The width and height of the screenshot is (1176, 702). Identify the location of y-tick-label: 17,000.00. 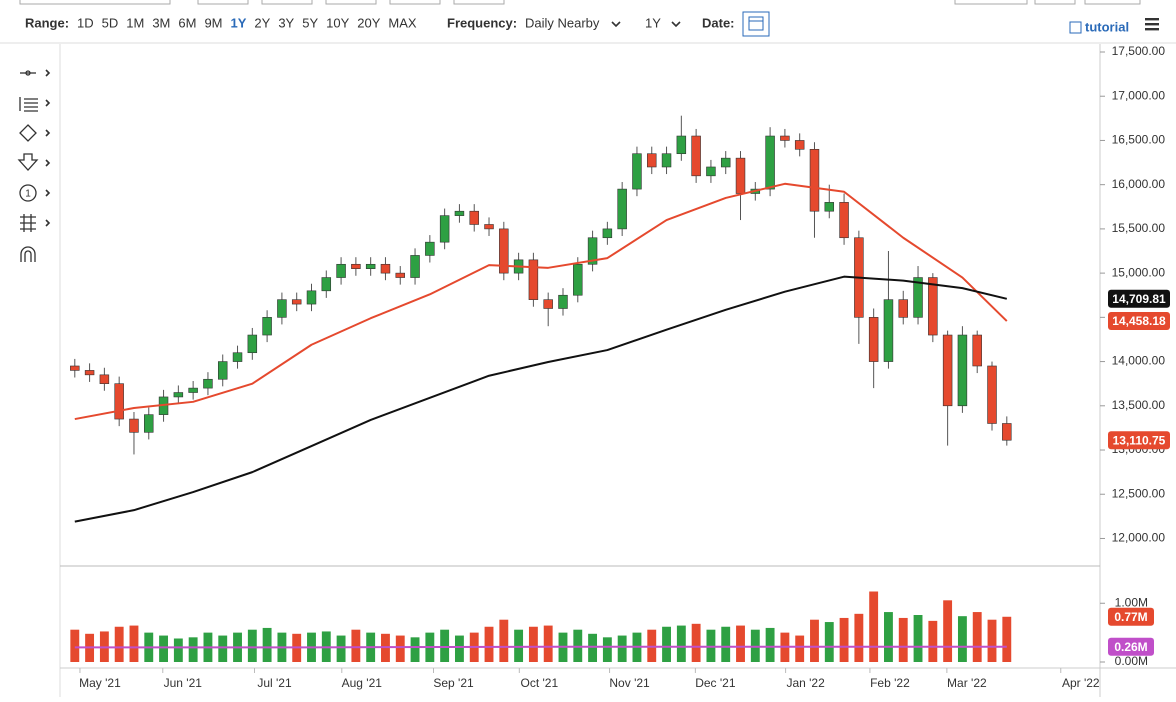
(1139, 95).